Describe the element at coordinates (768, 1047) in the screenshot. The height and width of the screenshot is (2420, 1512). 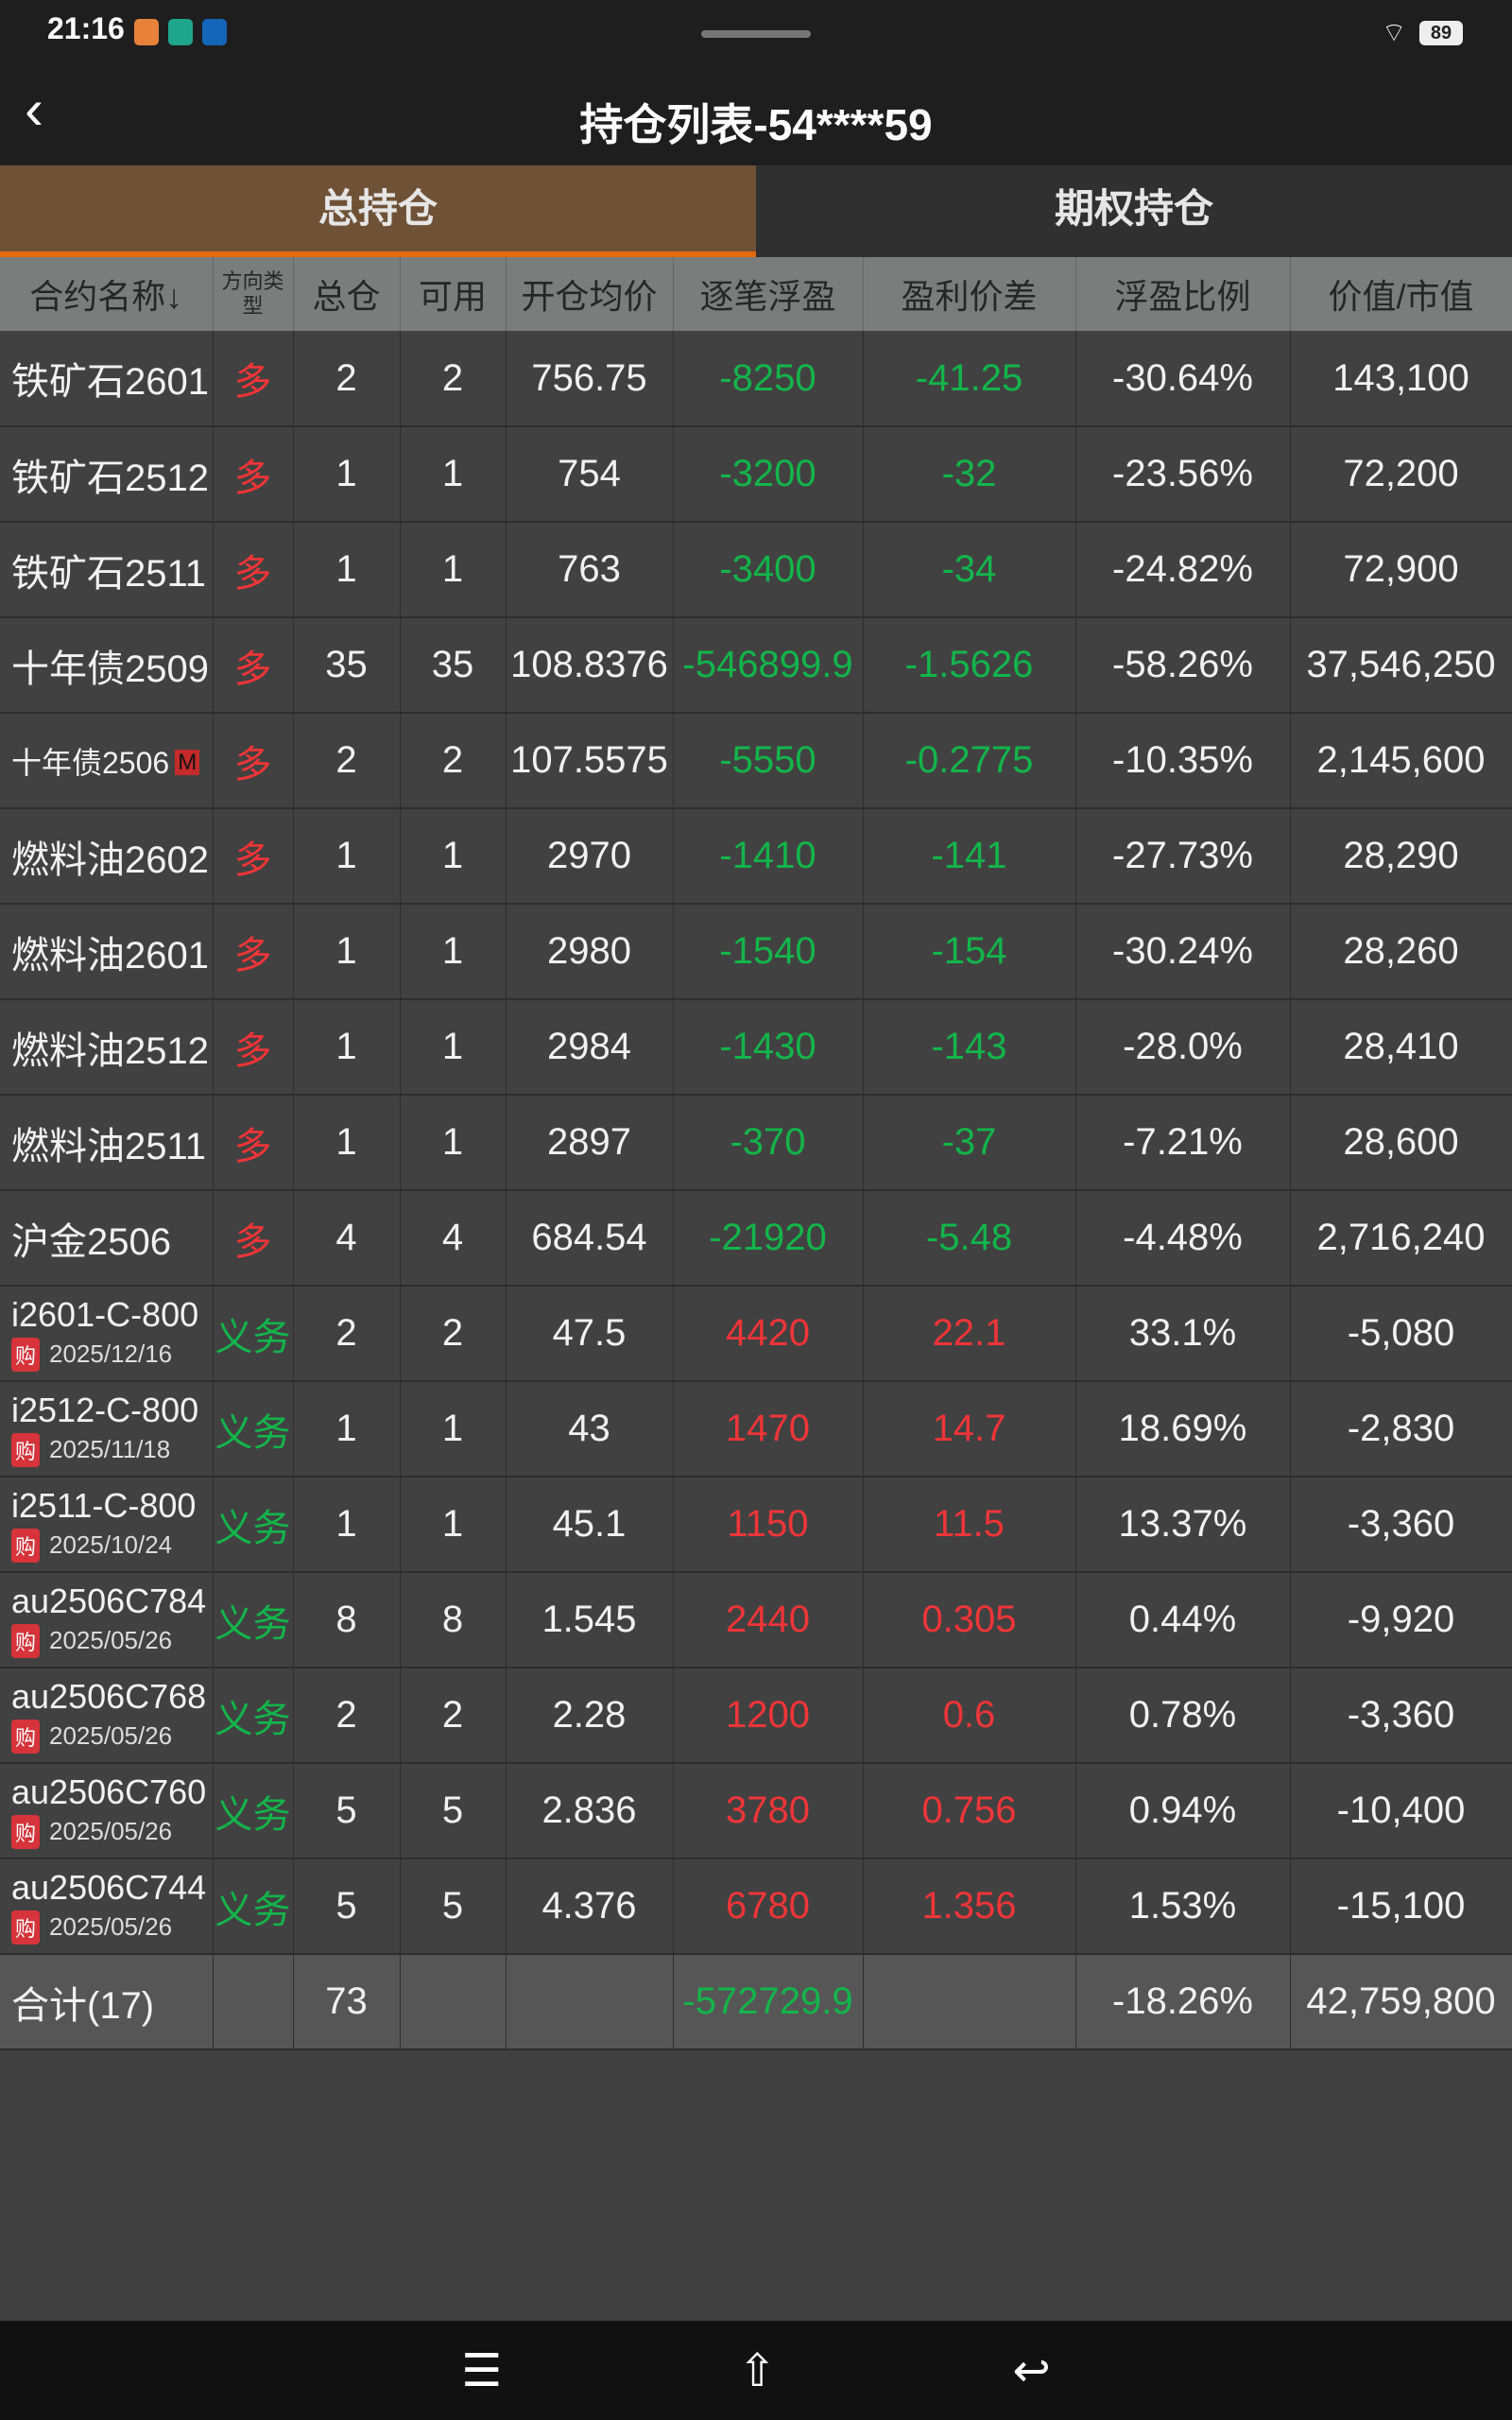
I see `pnl-cell: -1430` at that location.